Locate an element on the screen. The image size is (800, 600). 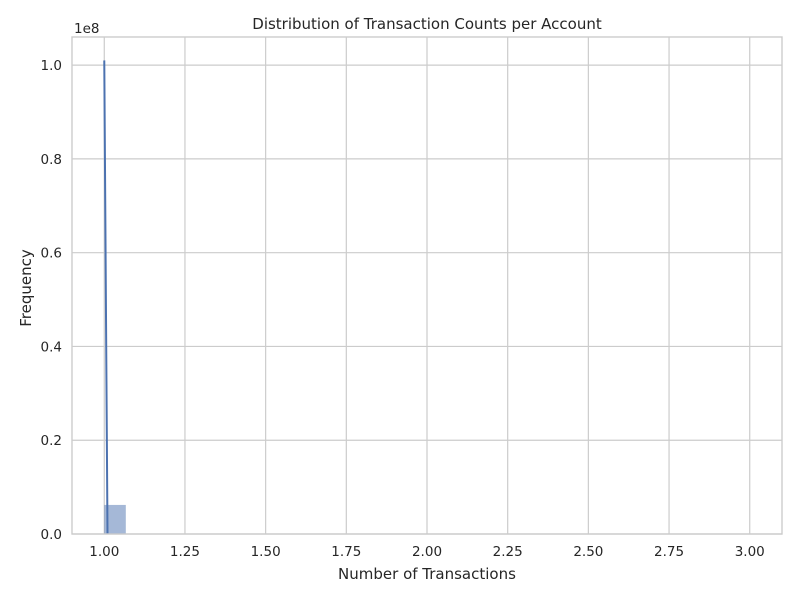
x-tick-label: 1.25 is located at coordinates (185, 552).